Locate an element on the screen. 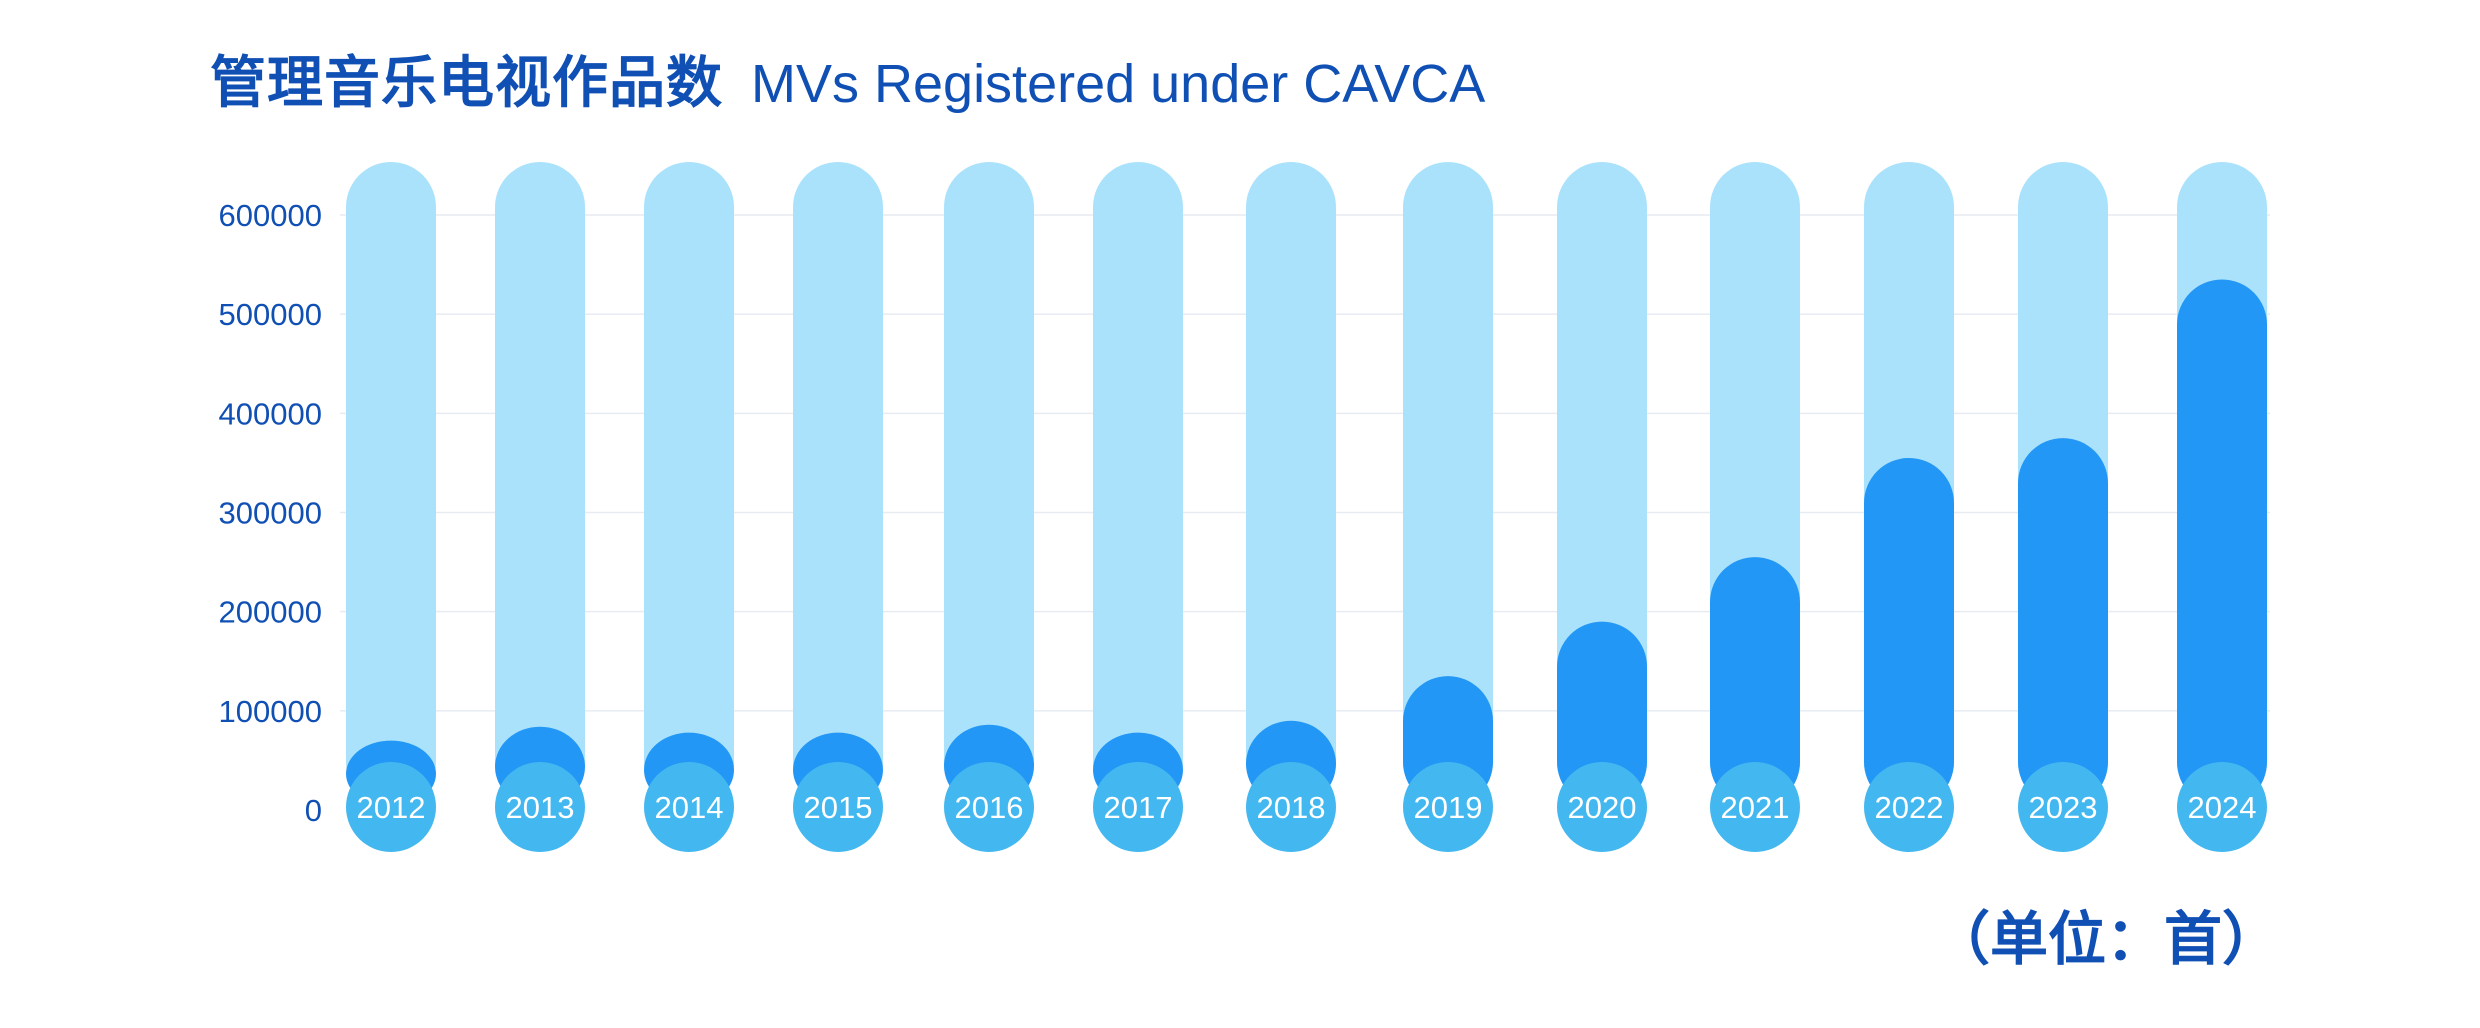 This screenshot has height=1028, width=2480. x-tick-label: 2016 is located at coordinates (989, 807).